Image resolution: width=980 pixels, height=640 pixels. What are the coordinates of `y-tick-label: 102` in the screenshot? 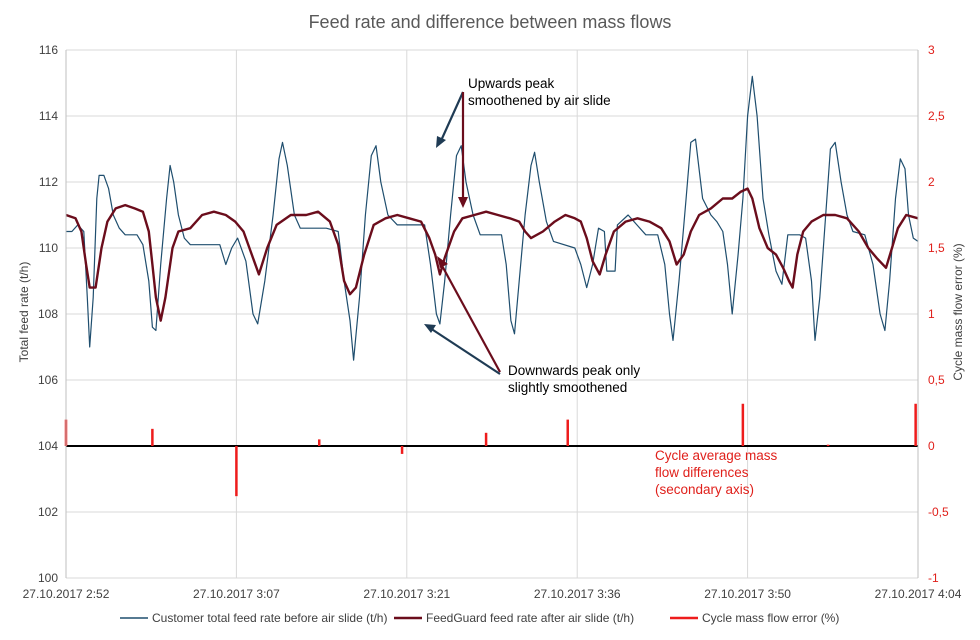 It's located at (48, 512).